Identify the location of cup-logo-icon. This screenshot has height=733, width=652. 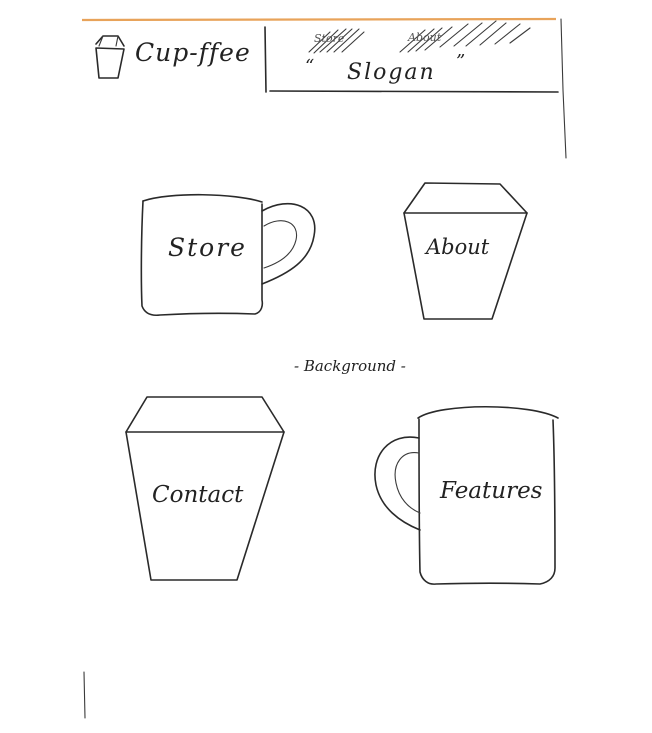
(110, 57).